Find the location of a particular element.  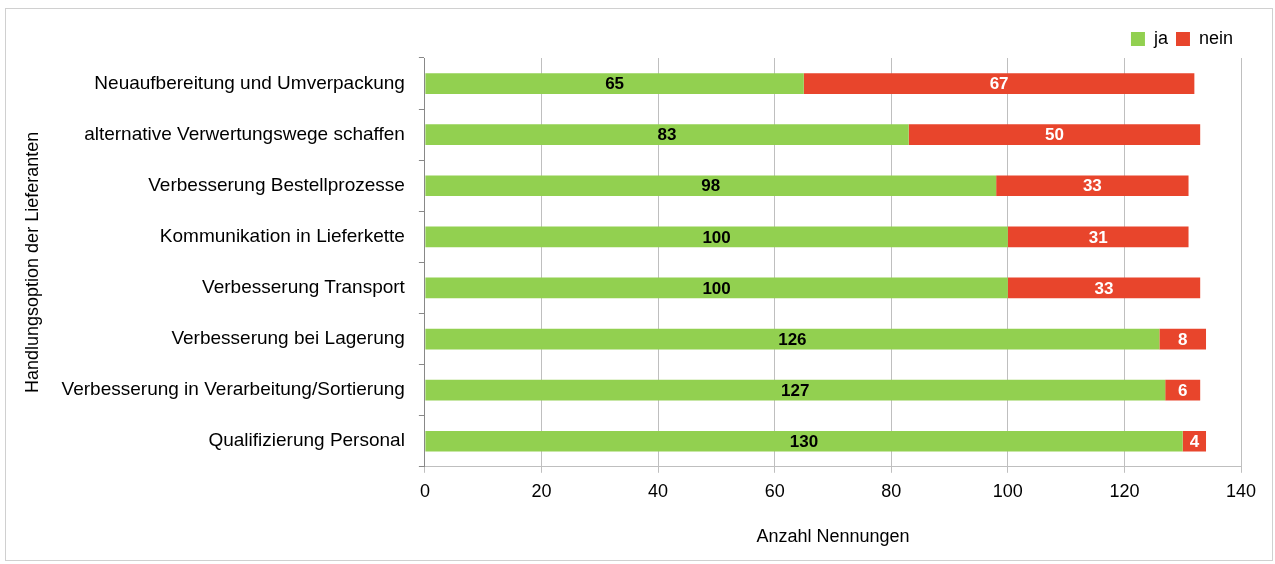

data-label: 50 is located at coordinates (1054, 135).